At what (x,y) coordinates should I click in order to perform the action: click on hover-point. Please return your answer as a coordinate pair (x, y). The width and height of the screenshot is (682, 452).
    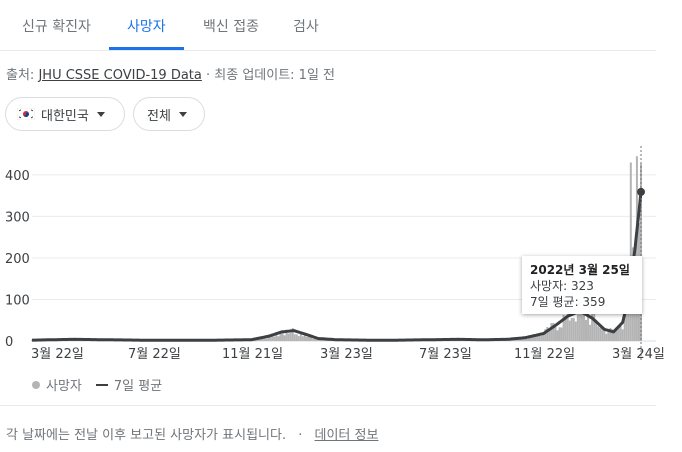
    Looking at the image, I should click on (641, 191).